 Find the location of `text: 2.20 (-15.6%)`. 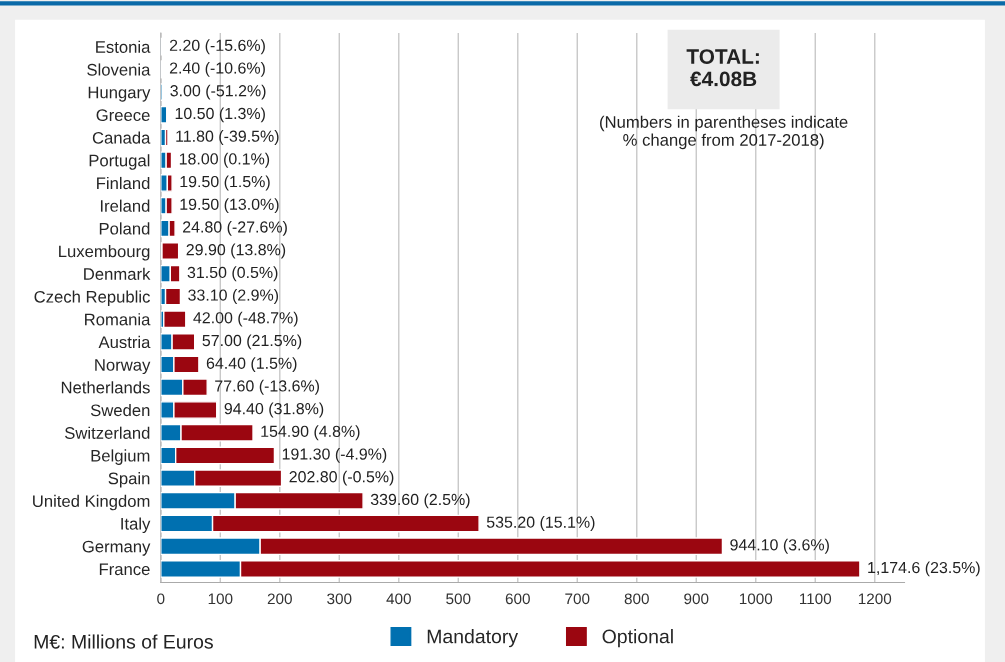

text: 2.20 (-15.6%) is located at coordinates (217, 47).